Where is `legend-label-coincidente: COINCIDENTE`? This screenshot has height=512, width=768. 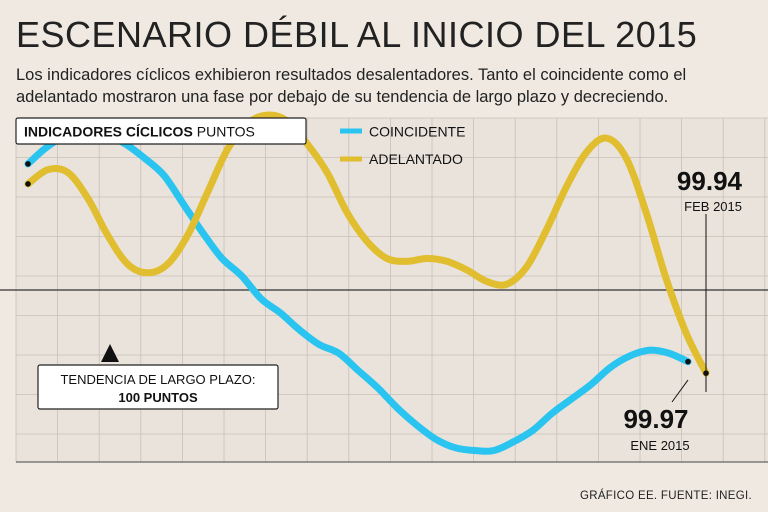 legend-label-coincidente: COINCIDENTE is located at coordinates (417, 132).